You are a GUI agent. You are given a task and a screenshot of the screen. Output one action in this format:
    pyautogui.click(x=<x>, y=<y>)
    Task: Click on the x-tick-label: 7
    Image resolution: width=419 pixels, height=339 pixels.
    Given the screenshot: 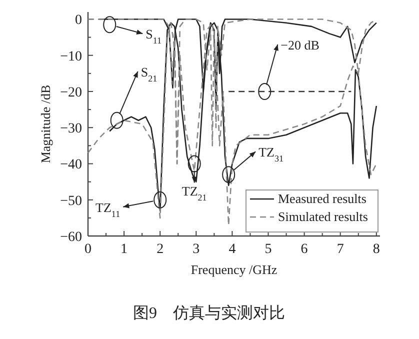 What is the action you would take?
    pyautogui.click(x=340, y=249)
    